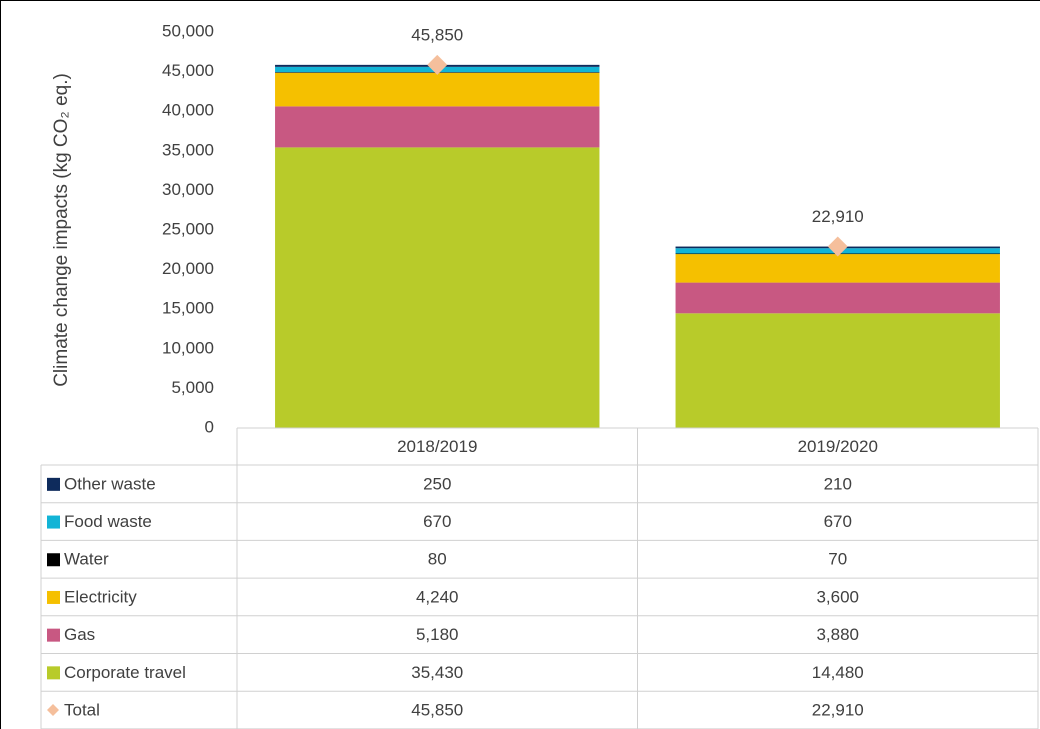  Describe the element at coordinates (188, 268) in the screenshot. I see `y-tick-label: 20,000` at that location.